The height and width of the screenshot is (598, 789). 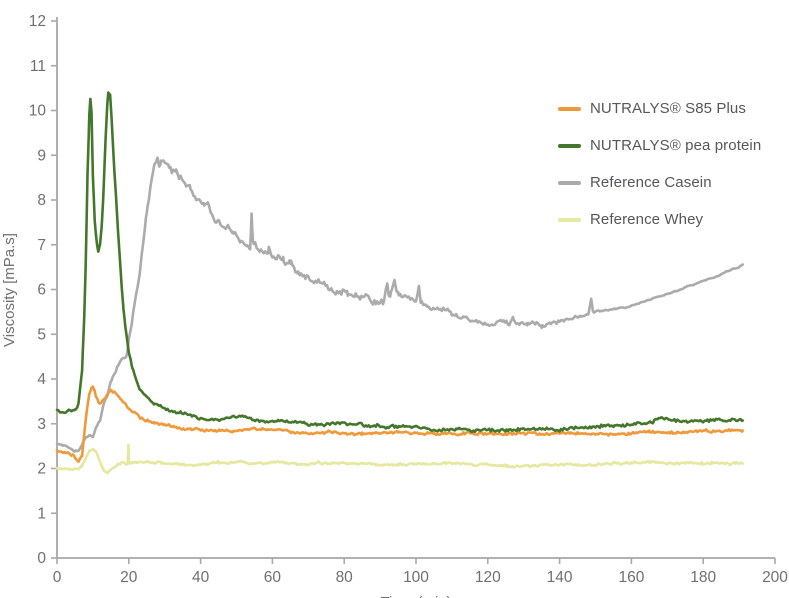 I want to click on x-tick-label: 180, so click(x=703, y=577).